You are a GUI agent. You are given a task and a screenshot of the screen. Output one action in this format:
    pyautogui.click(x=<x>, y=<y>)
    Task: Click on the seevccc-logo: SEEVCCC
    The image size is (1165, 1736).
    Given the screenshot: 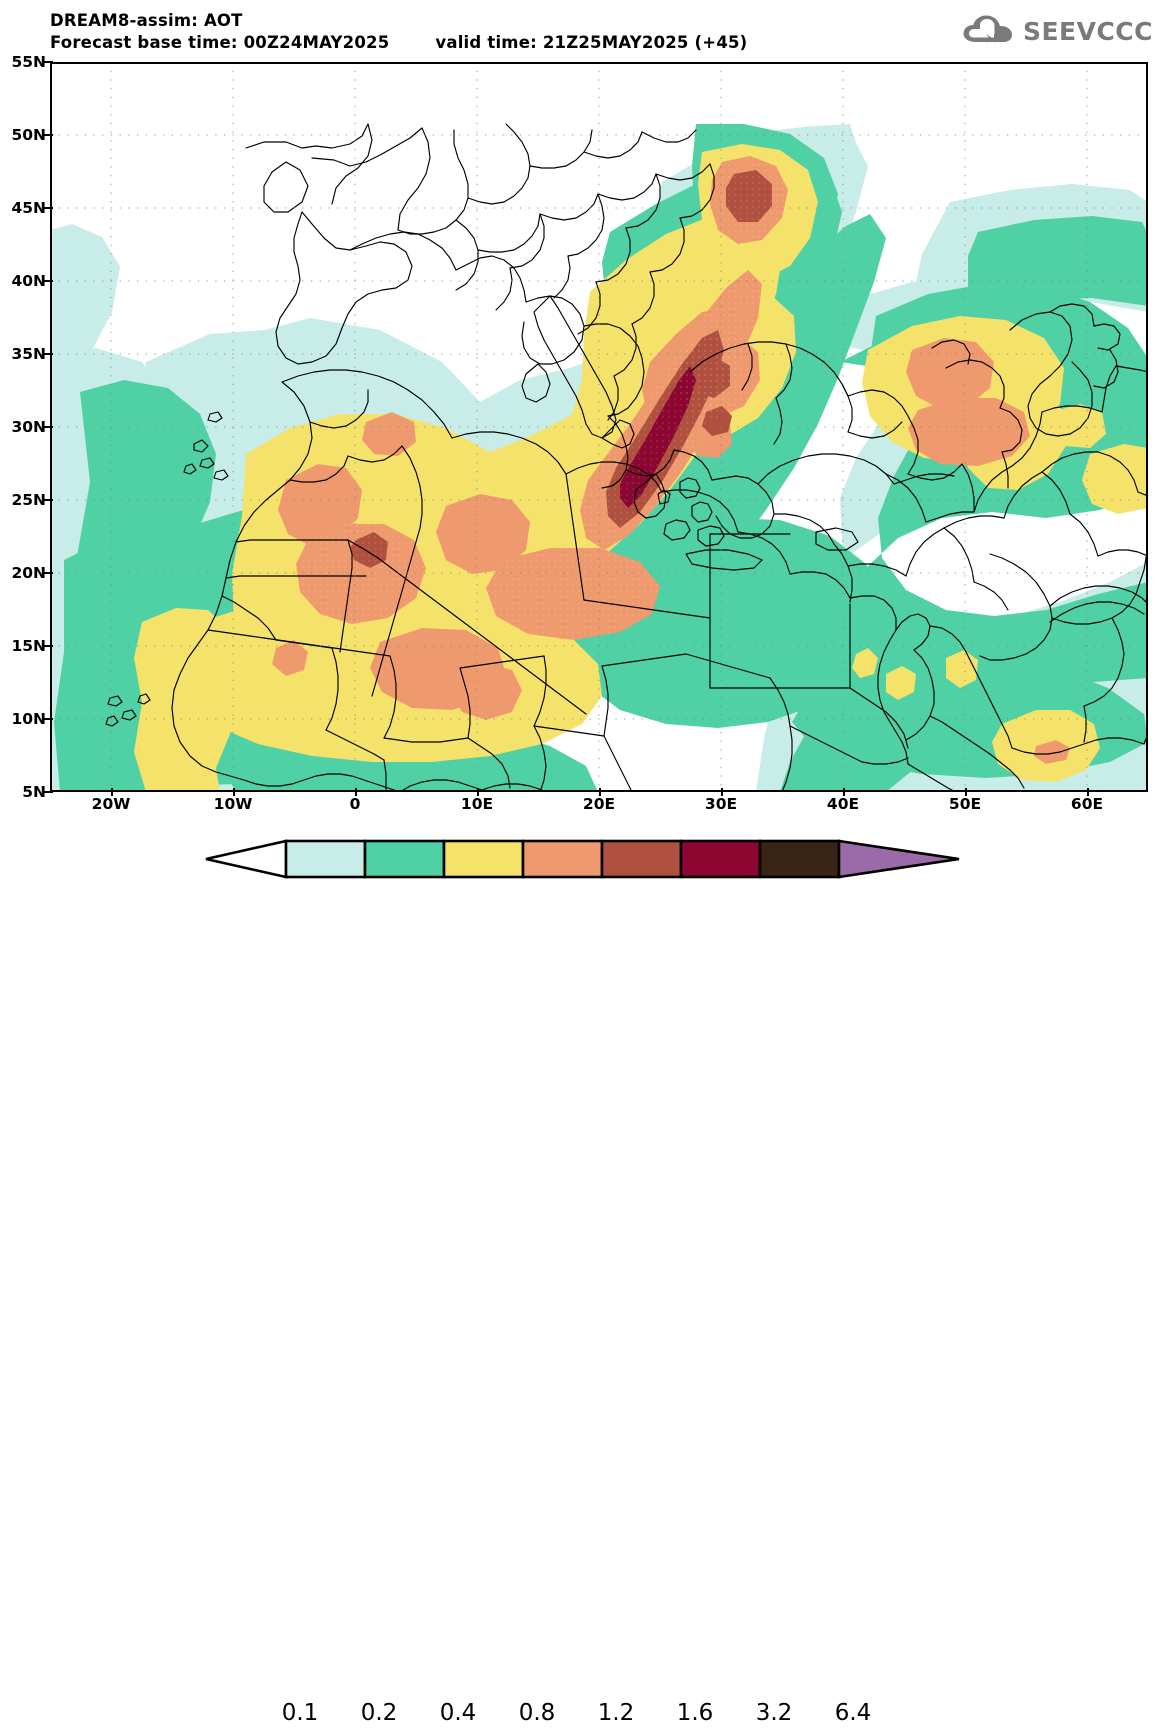 What is the action you would take?
    pyautogui.click(x=1056, y=31)
    